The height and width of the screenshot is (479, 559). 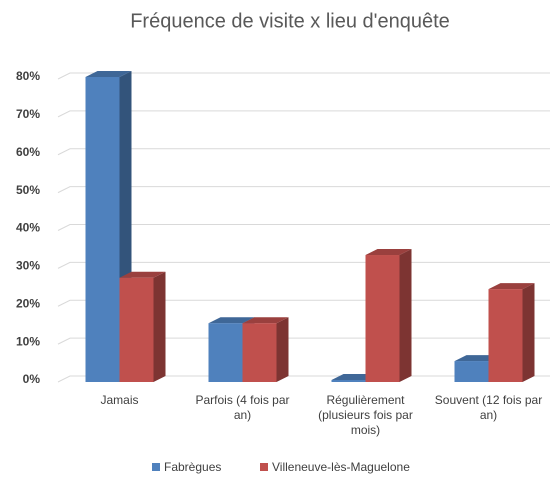 What do you see at coordinates (290, 21) in the screenshot?
I see `chart-title: Fréquence de visite x lieu d'enquête` at bounding box center [290, 21].